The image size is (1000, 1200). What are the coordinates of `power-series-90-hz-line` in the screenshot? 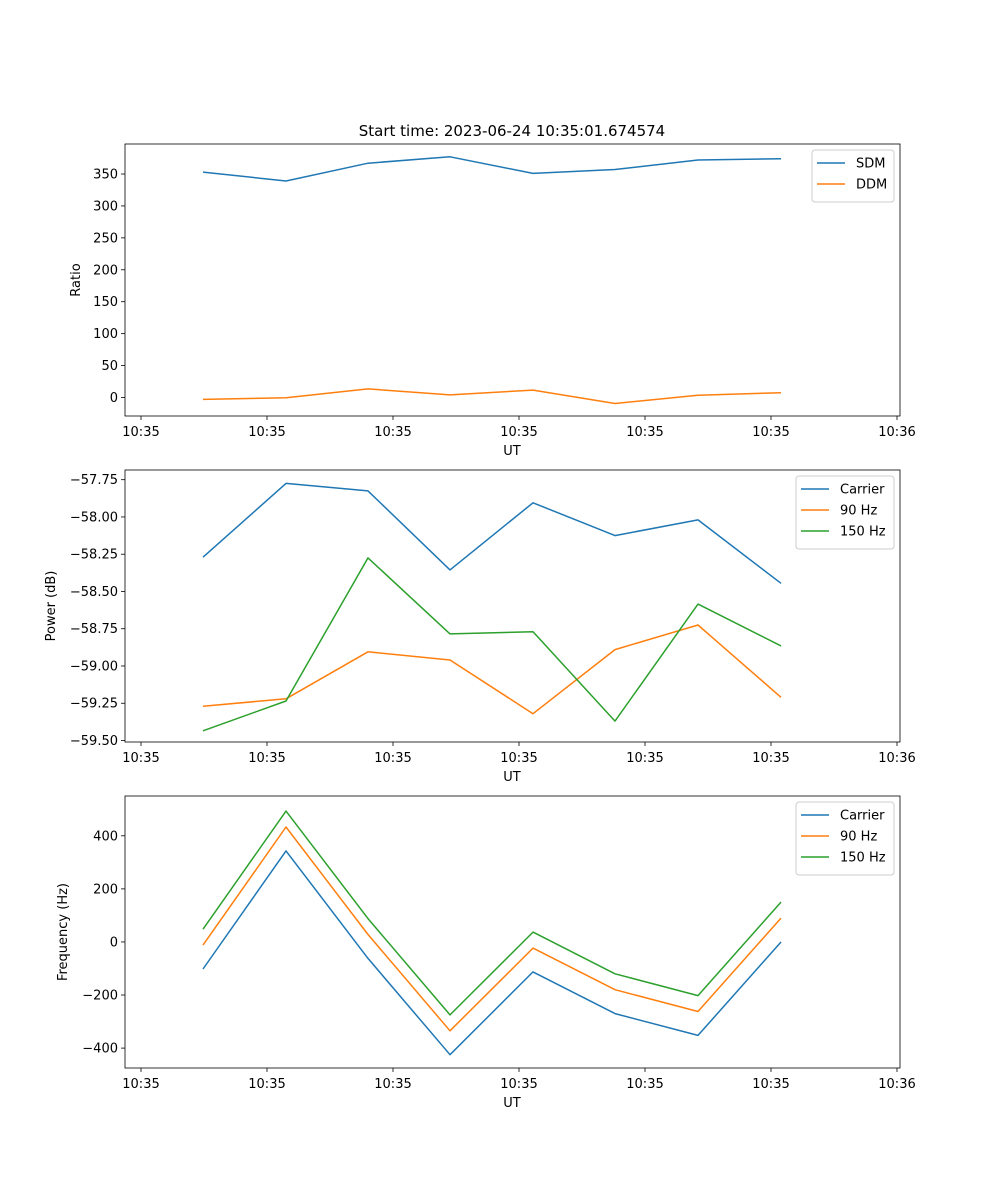 It's located at (492, 669).